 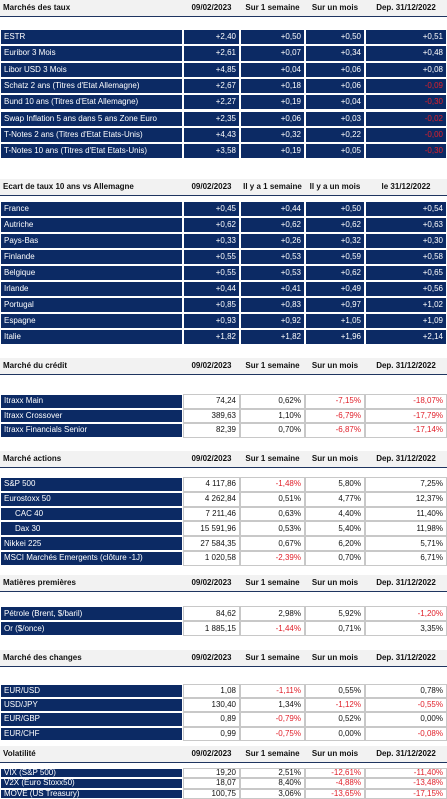 I want to click on value-cell: -17,15%, so click(x=406, y=793).